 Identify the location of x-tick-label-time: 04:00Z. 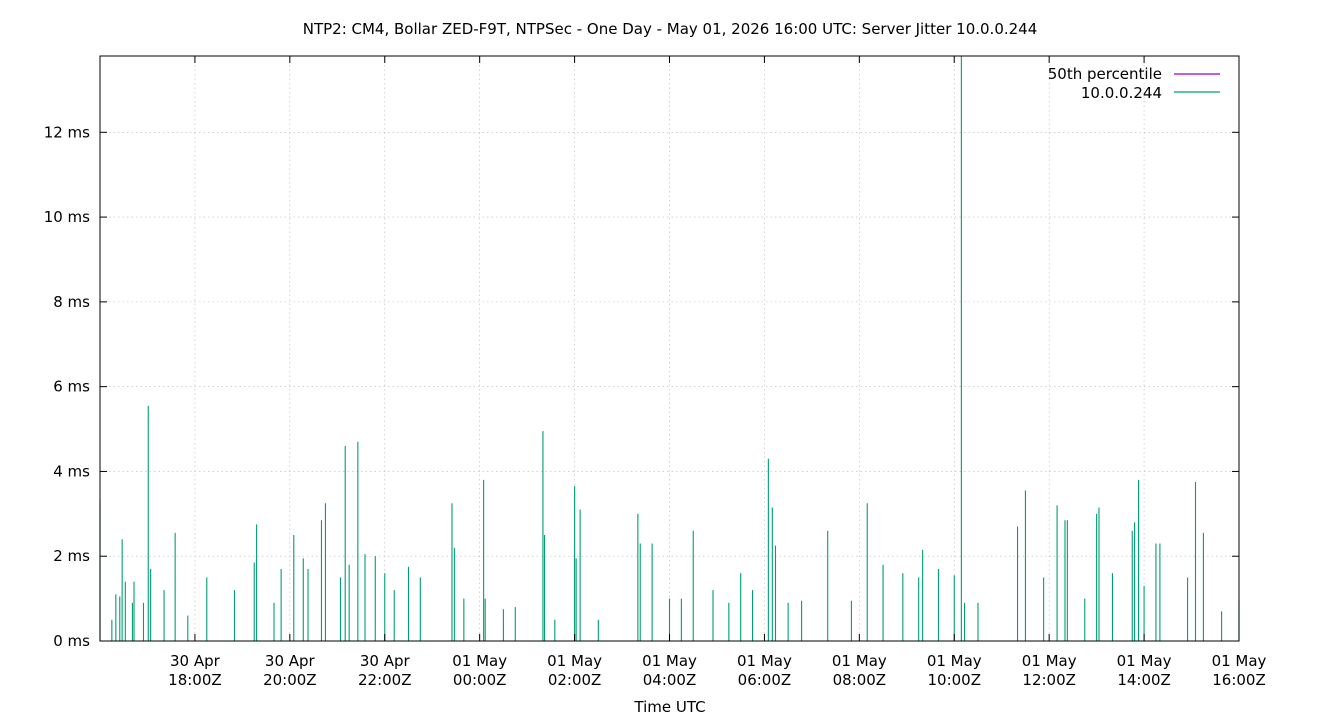
(670, 680).